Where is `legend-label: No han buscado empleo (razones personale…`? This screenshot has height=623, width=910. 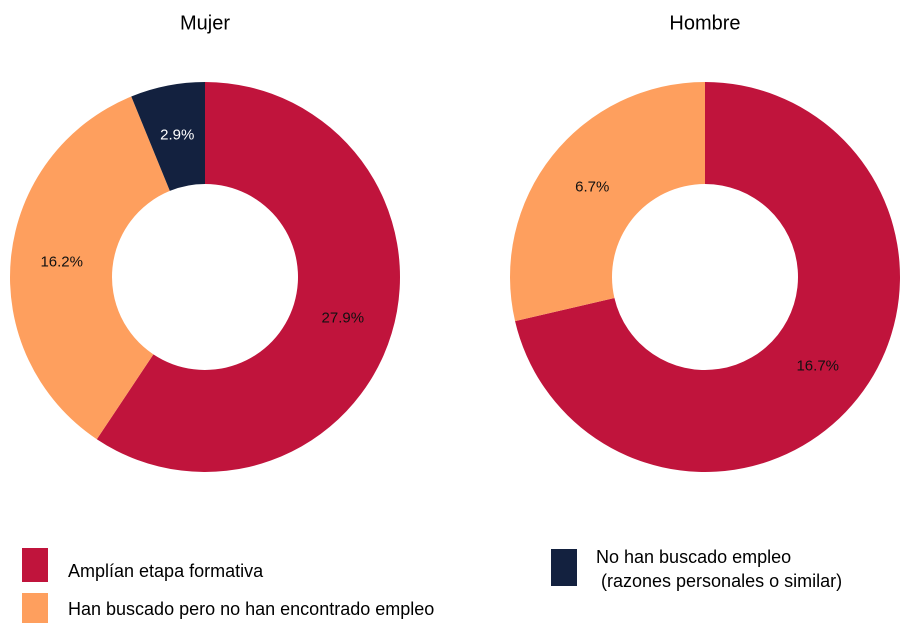 legend-label: No han buscado empleo (razones personale… is located at coordinates (719, 569).